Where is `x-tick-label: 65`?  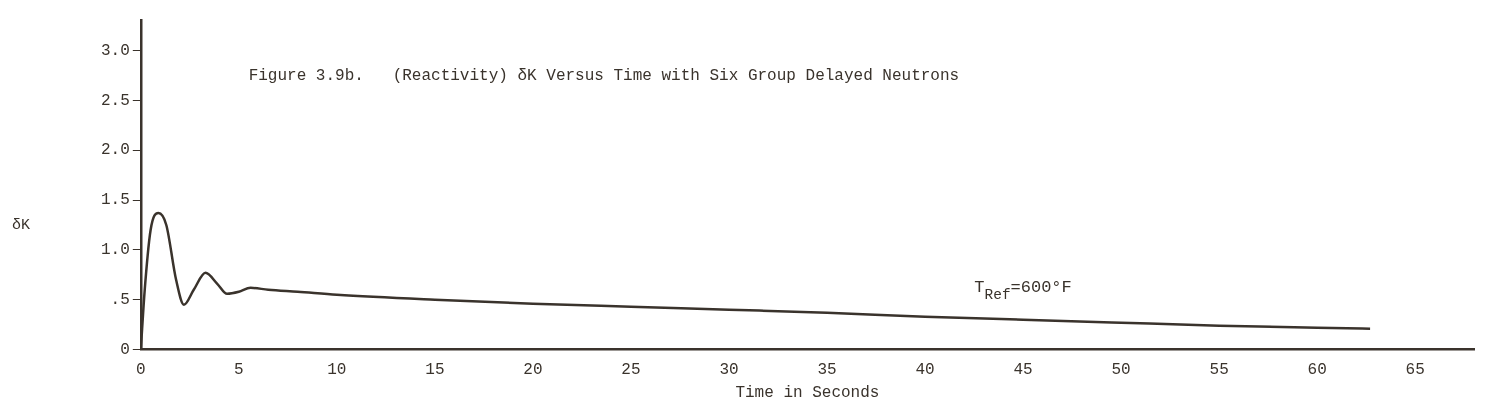
x-tick-label: 65 is located at coordinates (1415, 370).